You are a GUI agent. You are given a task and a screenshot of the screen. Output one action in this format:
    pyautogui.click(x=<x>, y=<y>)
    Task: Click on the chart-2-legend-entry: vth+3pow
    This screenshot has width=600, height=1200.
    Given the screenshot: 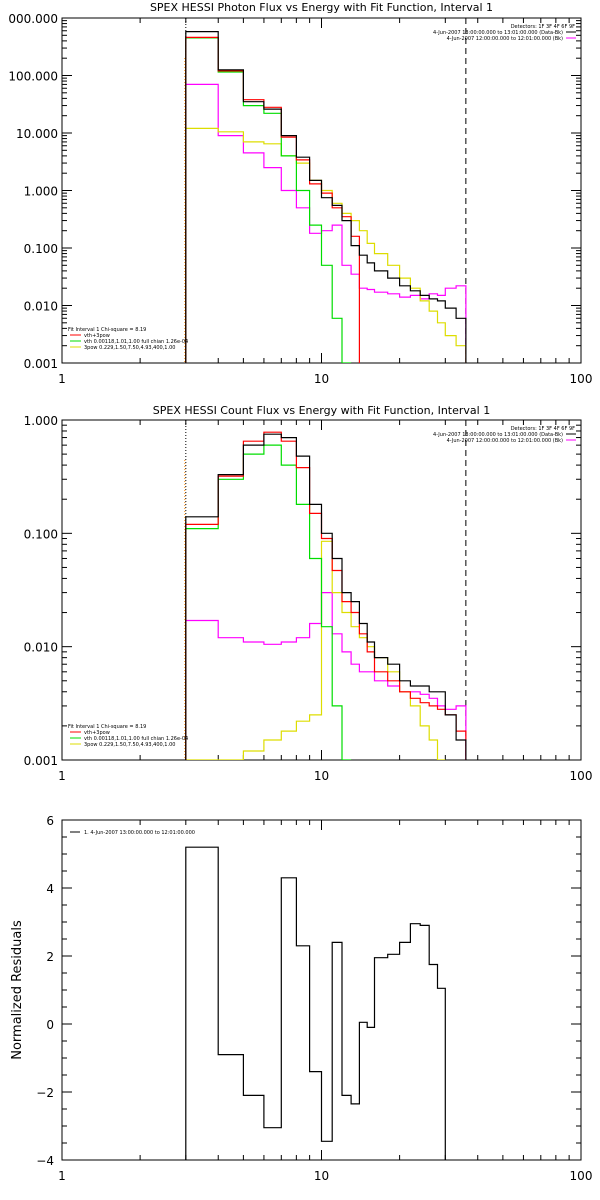 What is the action you would take?
    pyautogui.click(x=97, y=733)
    